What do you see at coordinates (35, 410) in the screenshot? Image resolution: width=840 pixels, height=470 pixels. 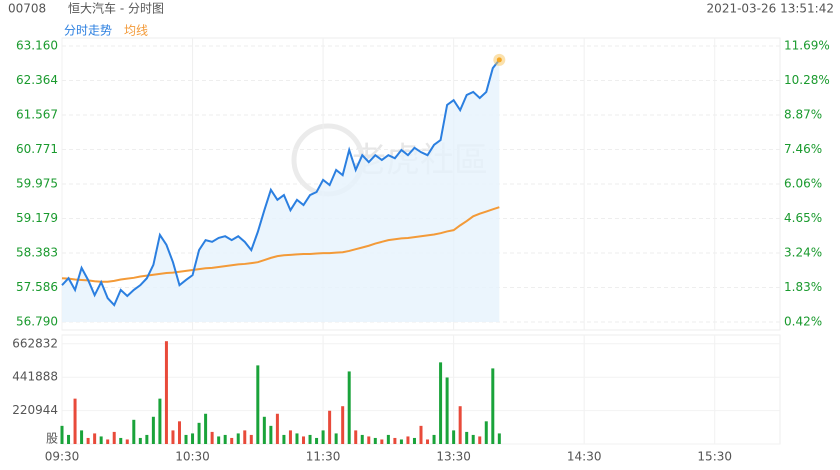 I see `y-tick-label: 220944` at bounding box center [35, 410].